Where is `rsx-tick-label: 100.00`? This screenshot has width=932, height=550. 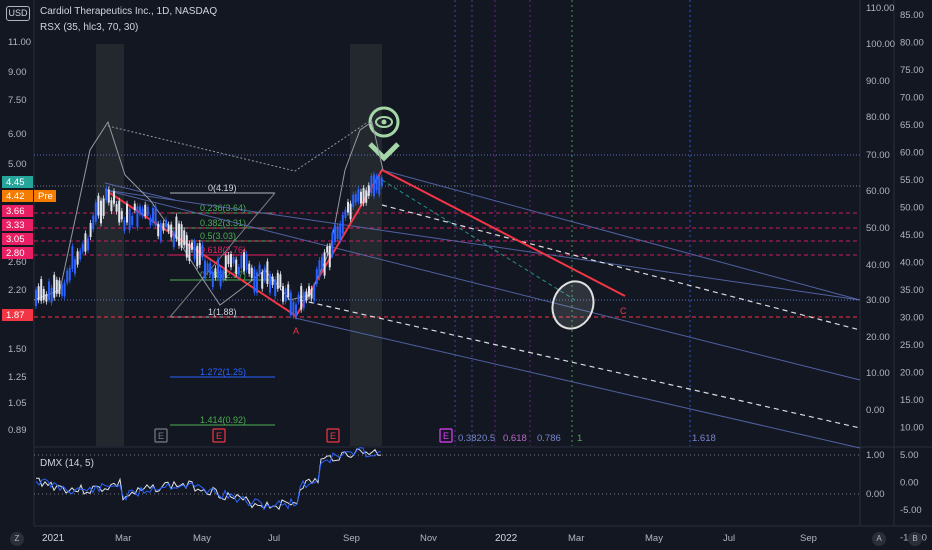
rsx-tick-label: 100.00 is located at coordinates (880, 44).